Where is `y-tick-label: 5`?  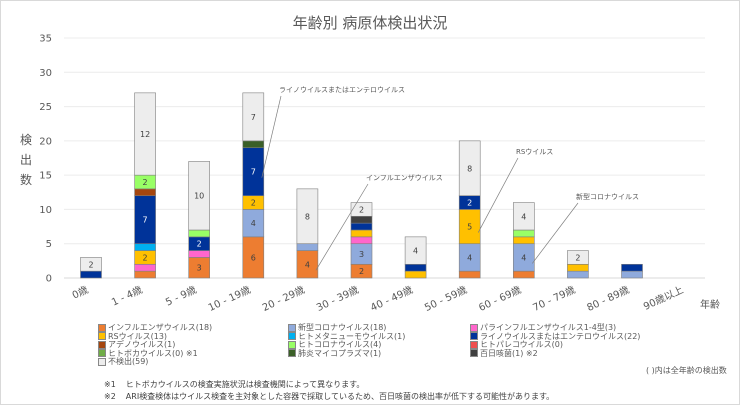 y-tick-label: 5 is located at coordinates (49, 244).